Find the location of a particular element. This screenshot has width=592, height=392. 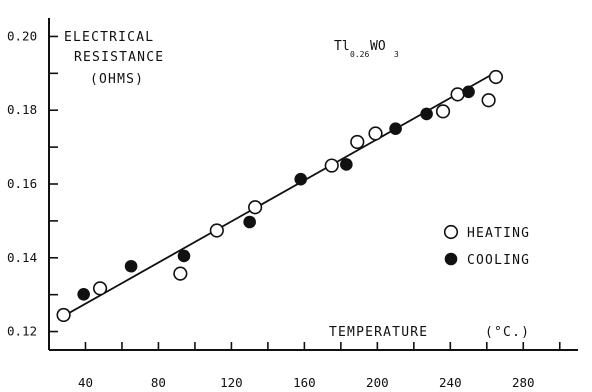

y-axis-label-line-3: (OHMS) is located at coordinates (117, 79).